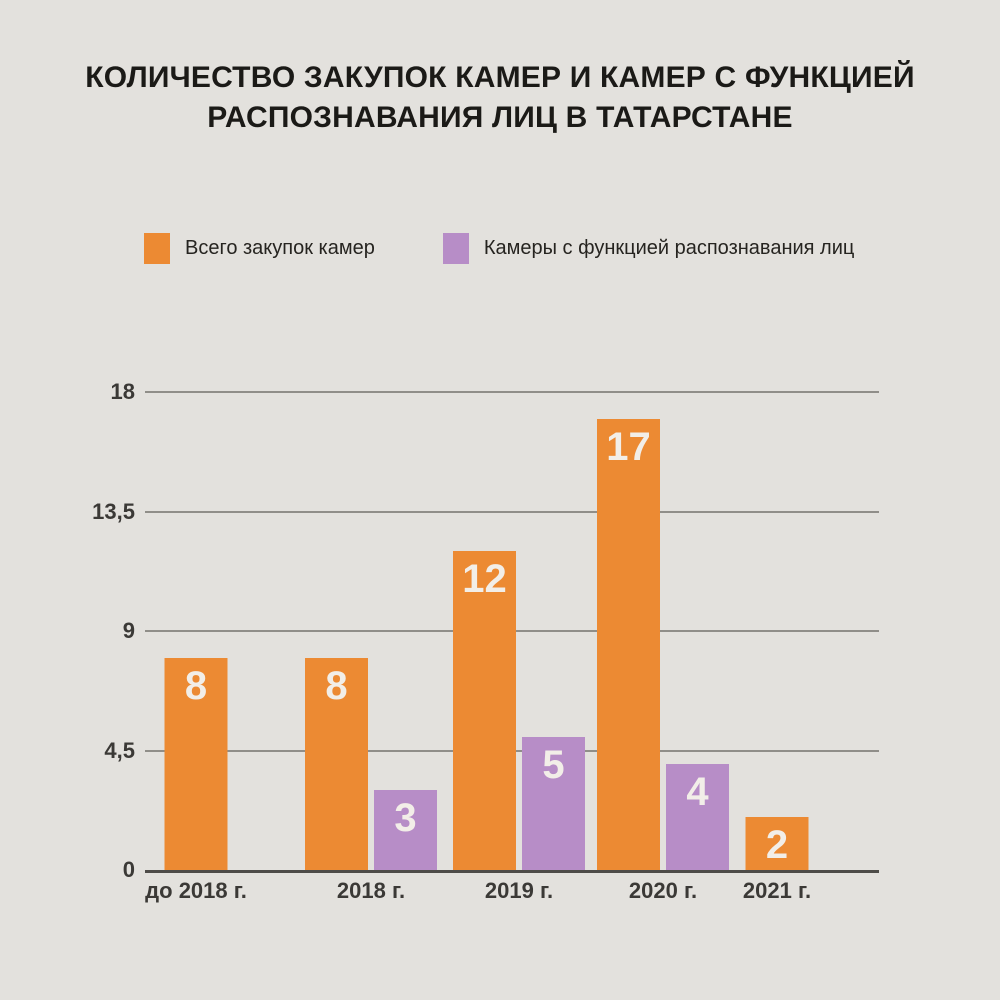 The image size is (1000, 1000). Describe the element at coordinates (157, 248) in the screenshot. I see `legend-swatch-orange-icon` at that location.